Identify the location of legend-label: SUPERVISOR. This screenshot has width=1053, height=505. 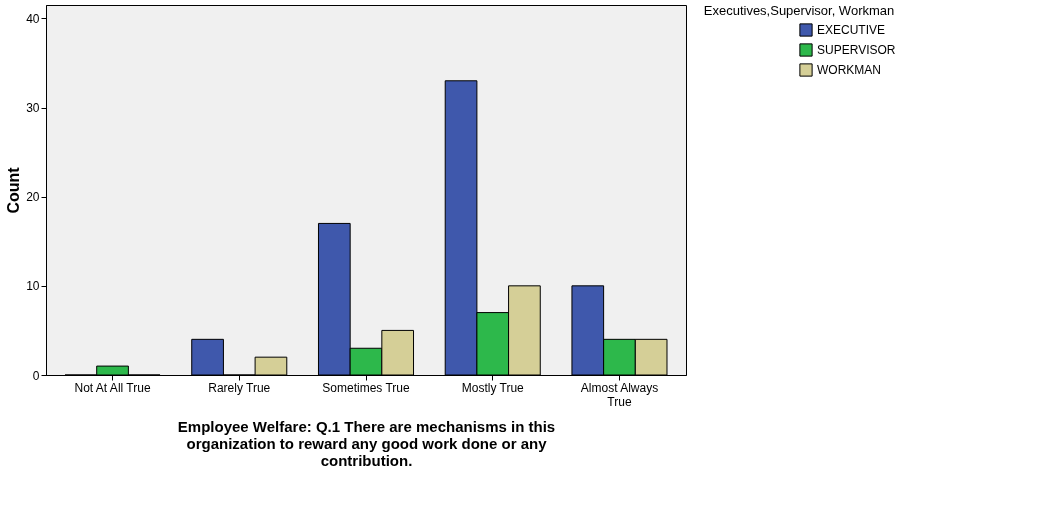
(856, 50).